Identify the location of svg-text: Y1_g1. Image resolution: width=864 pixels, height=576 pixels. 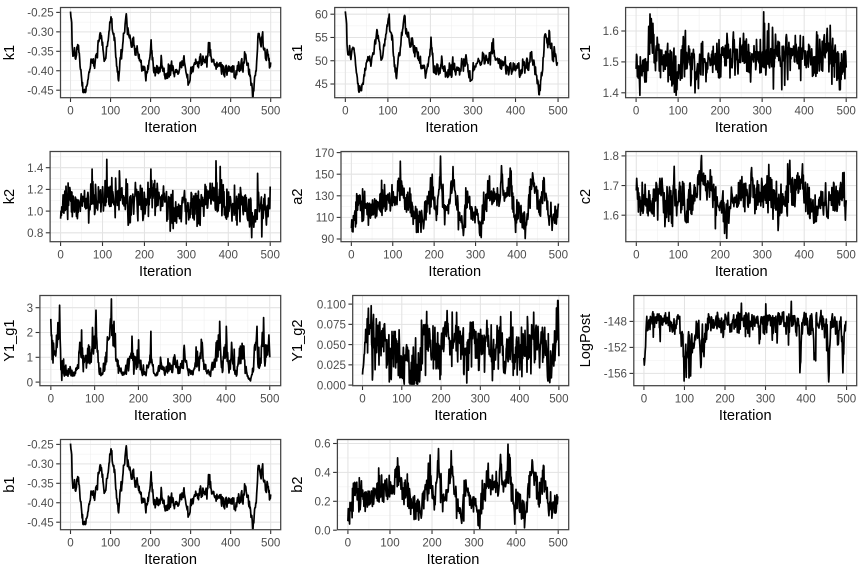
(10, 340).